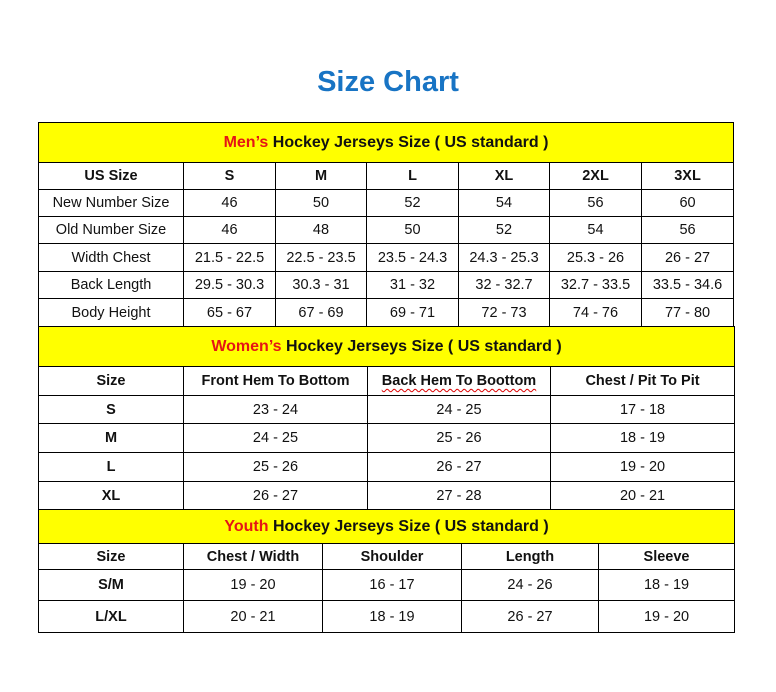 Image resolution: width=776 pixels, height=692 pixels. I want to click on men-heading-rest: Hockey Jerseys Size ( US standard ), so click(408, 142).